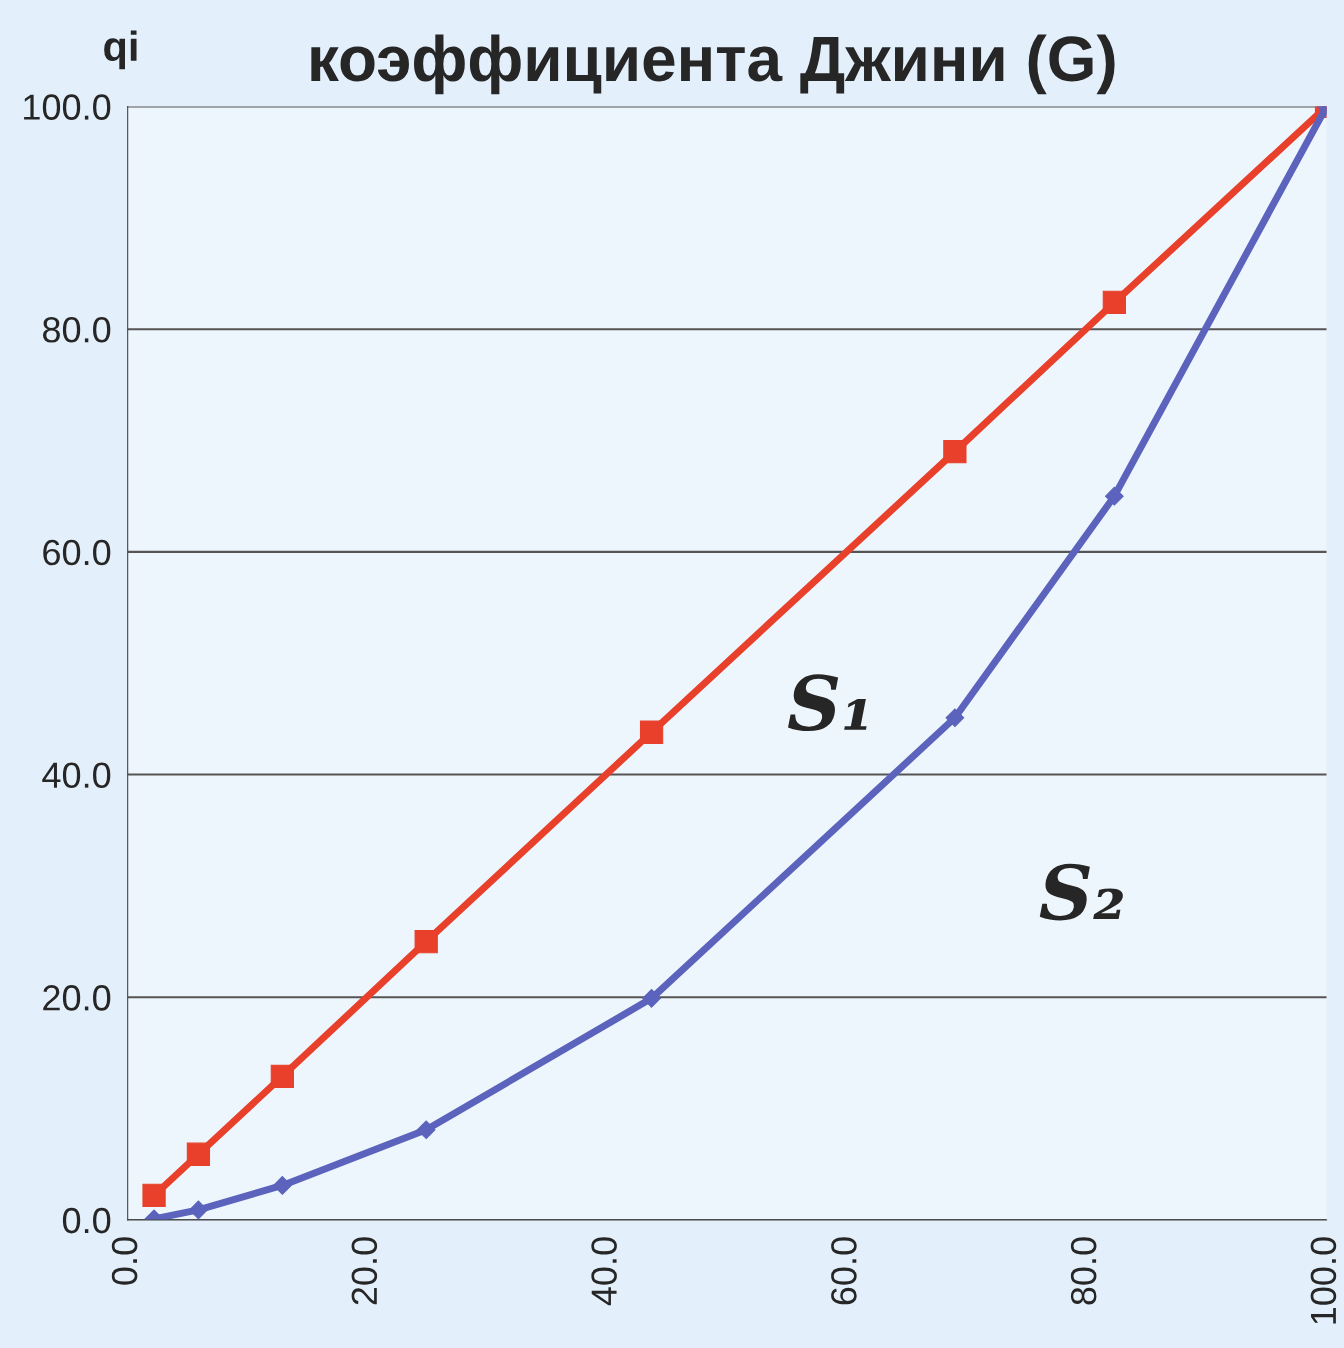 The image size is (1344, 1348). What do you see at coordinates (844, 1271) in the screenshot?
I see `x-tick-label: 60.0` at bounding box center [844, 1271].